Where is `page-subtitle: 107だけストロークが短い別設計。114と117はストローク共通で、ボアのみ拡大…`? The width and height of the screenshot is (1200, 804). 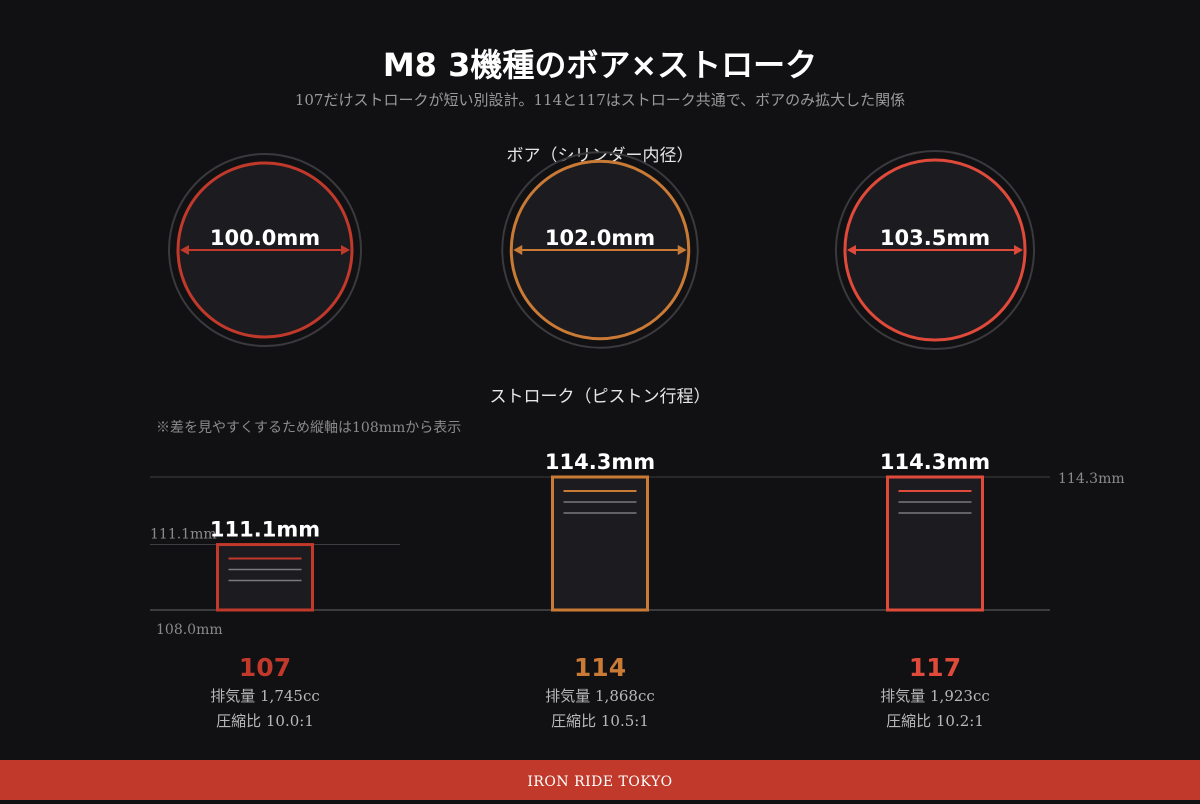 page-subtitle: 107だけストロークが短い別設計。114と117はストローク共通で、ボアのみ拡大… is located at coordinates (600, 100).